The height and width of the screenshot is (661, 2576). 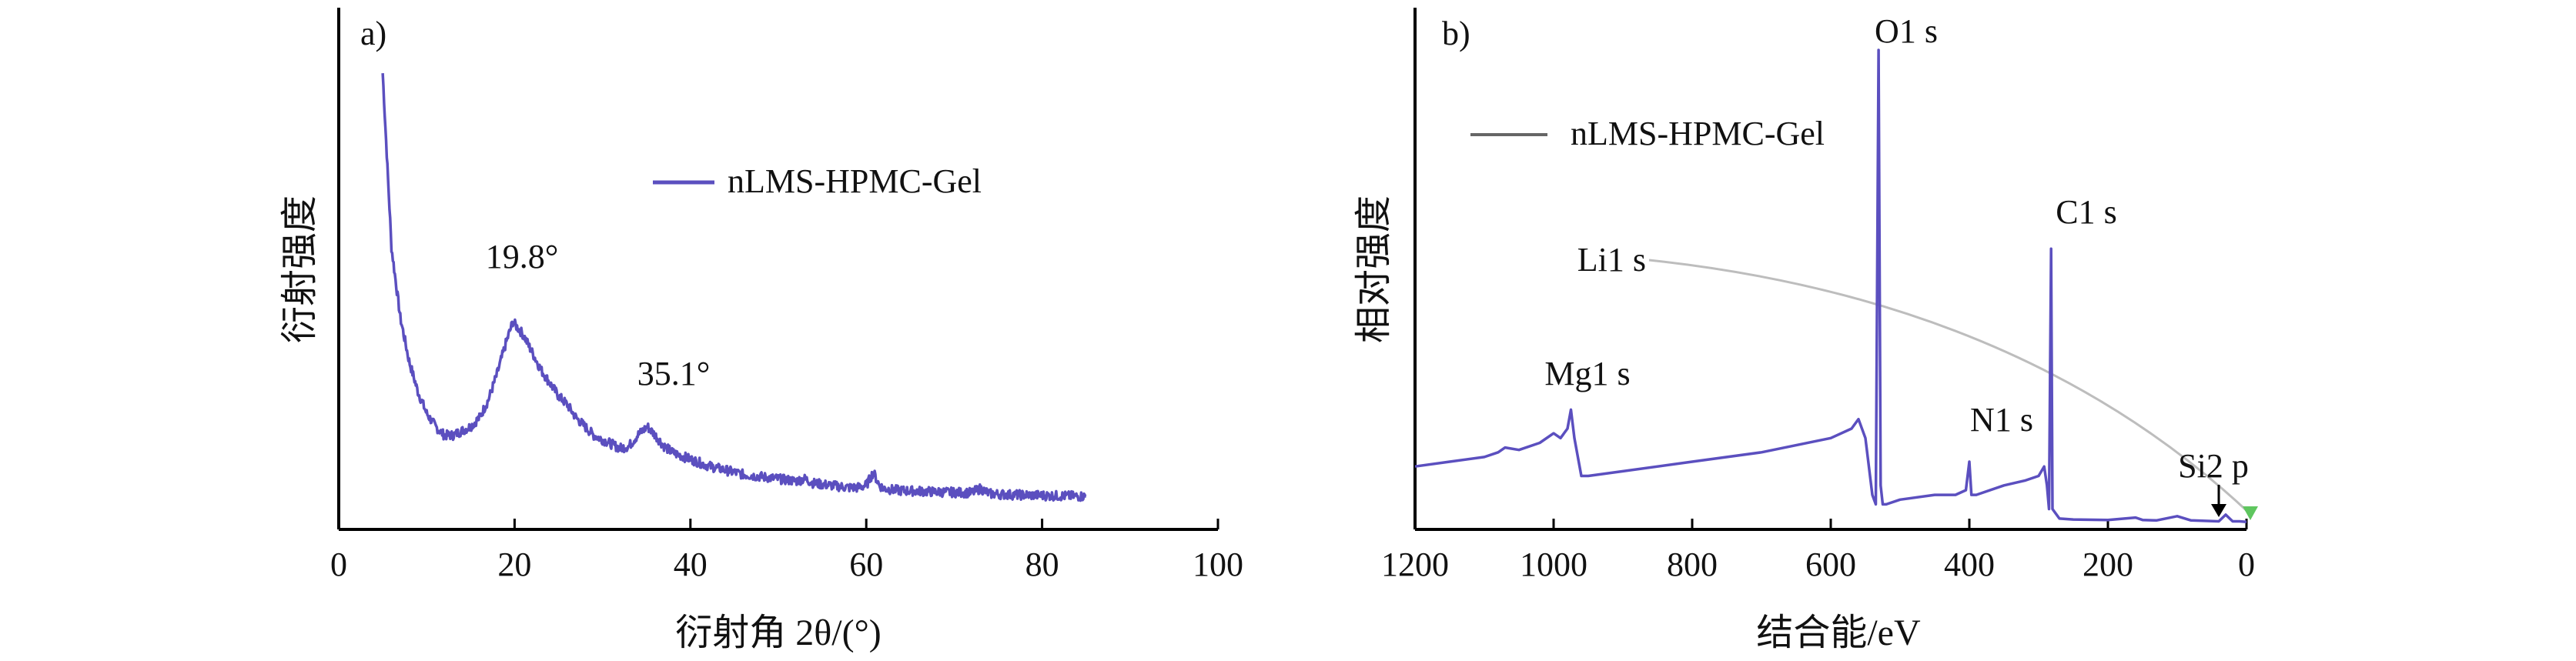 What do you see at coordinates (787, 551) in the screenshot?
I see `panel-a-x-ticks: 0 20 40 60 80 100` at bounding box center [787, 551].